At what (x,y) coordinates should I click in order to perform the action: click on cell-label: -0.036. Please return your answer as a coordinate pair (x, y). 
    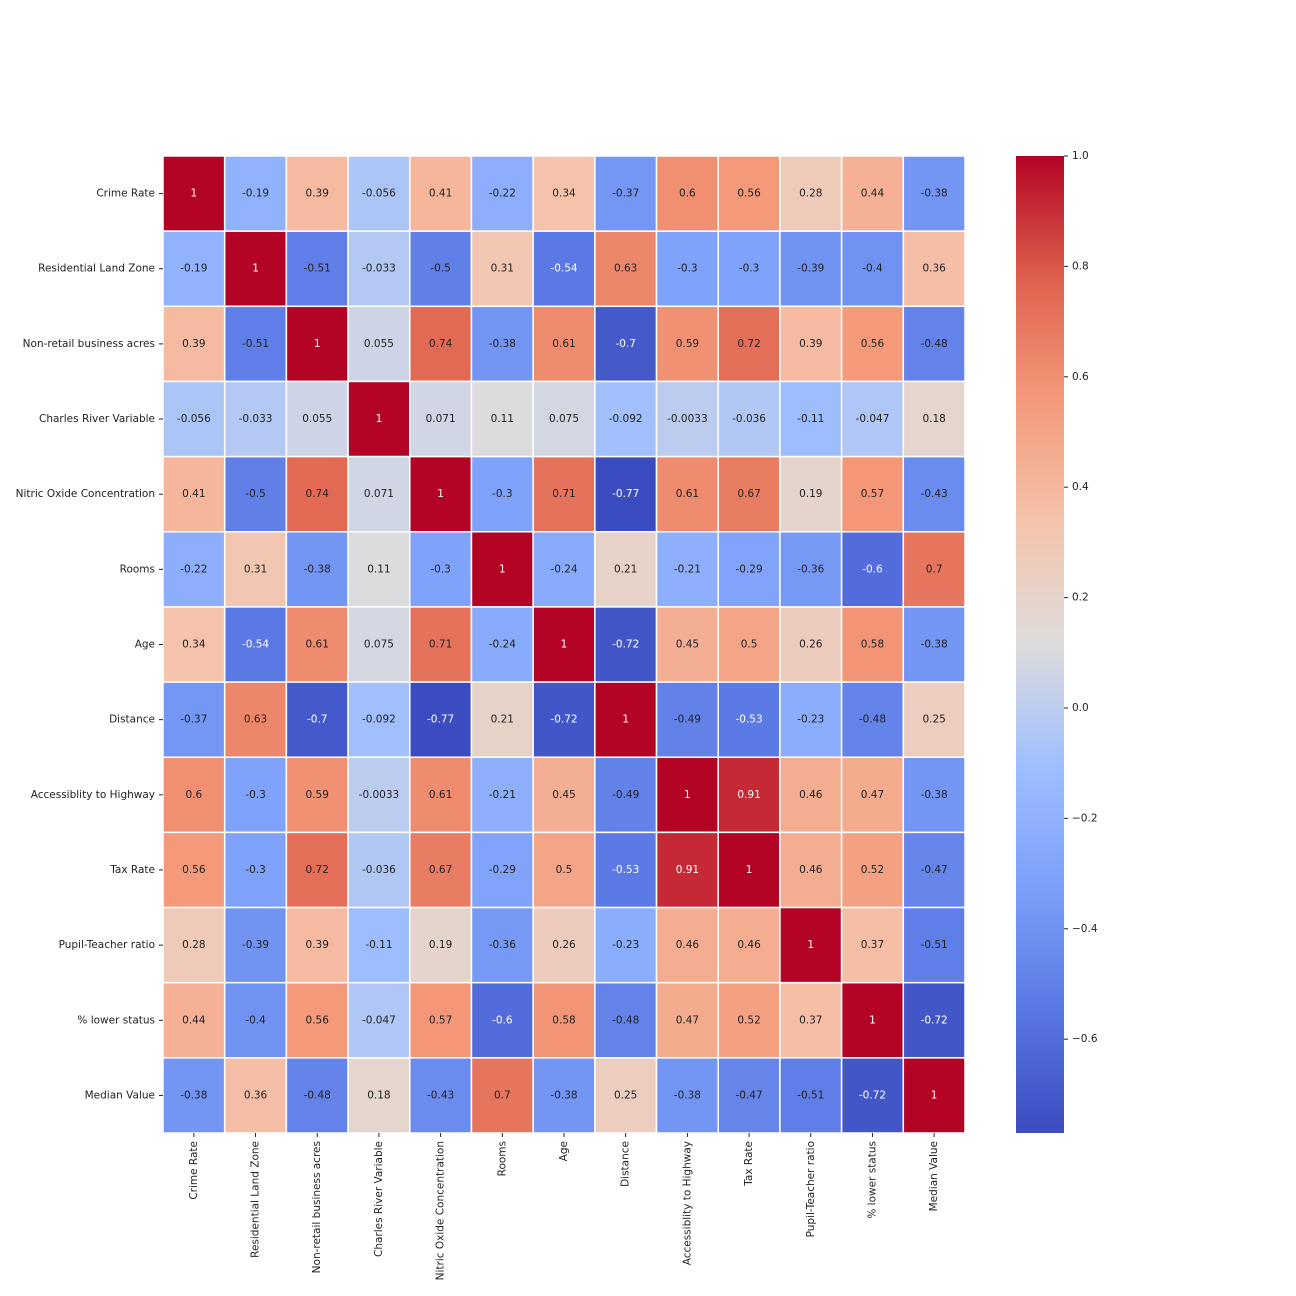
    Looking at the image, I should click on (379, 870).